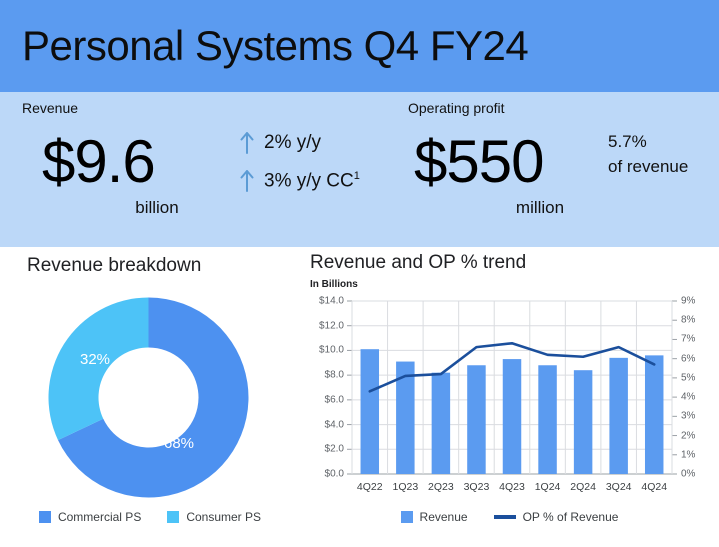  I want to click on donut-slice-label-commercial: 68%, so click(179, 443).